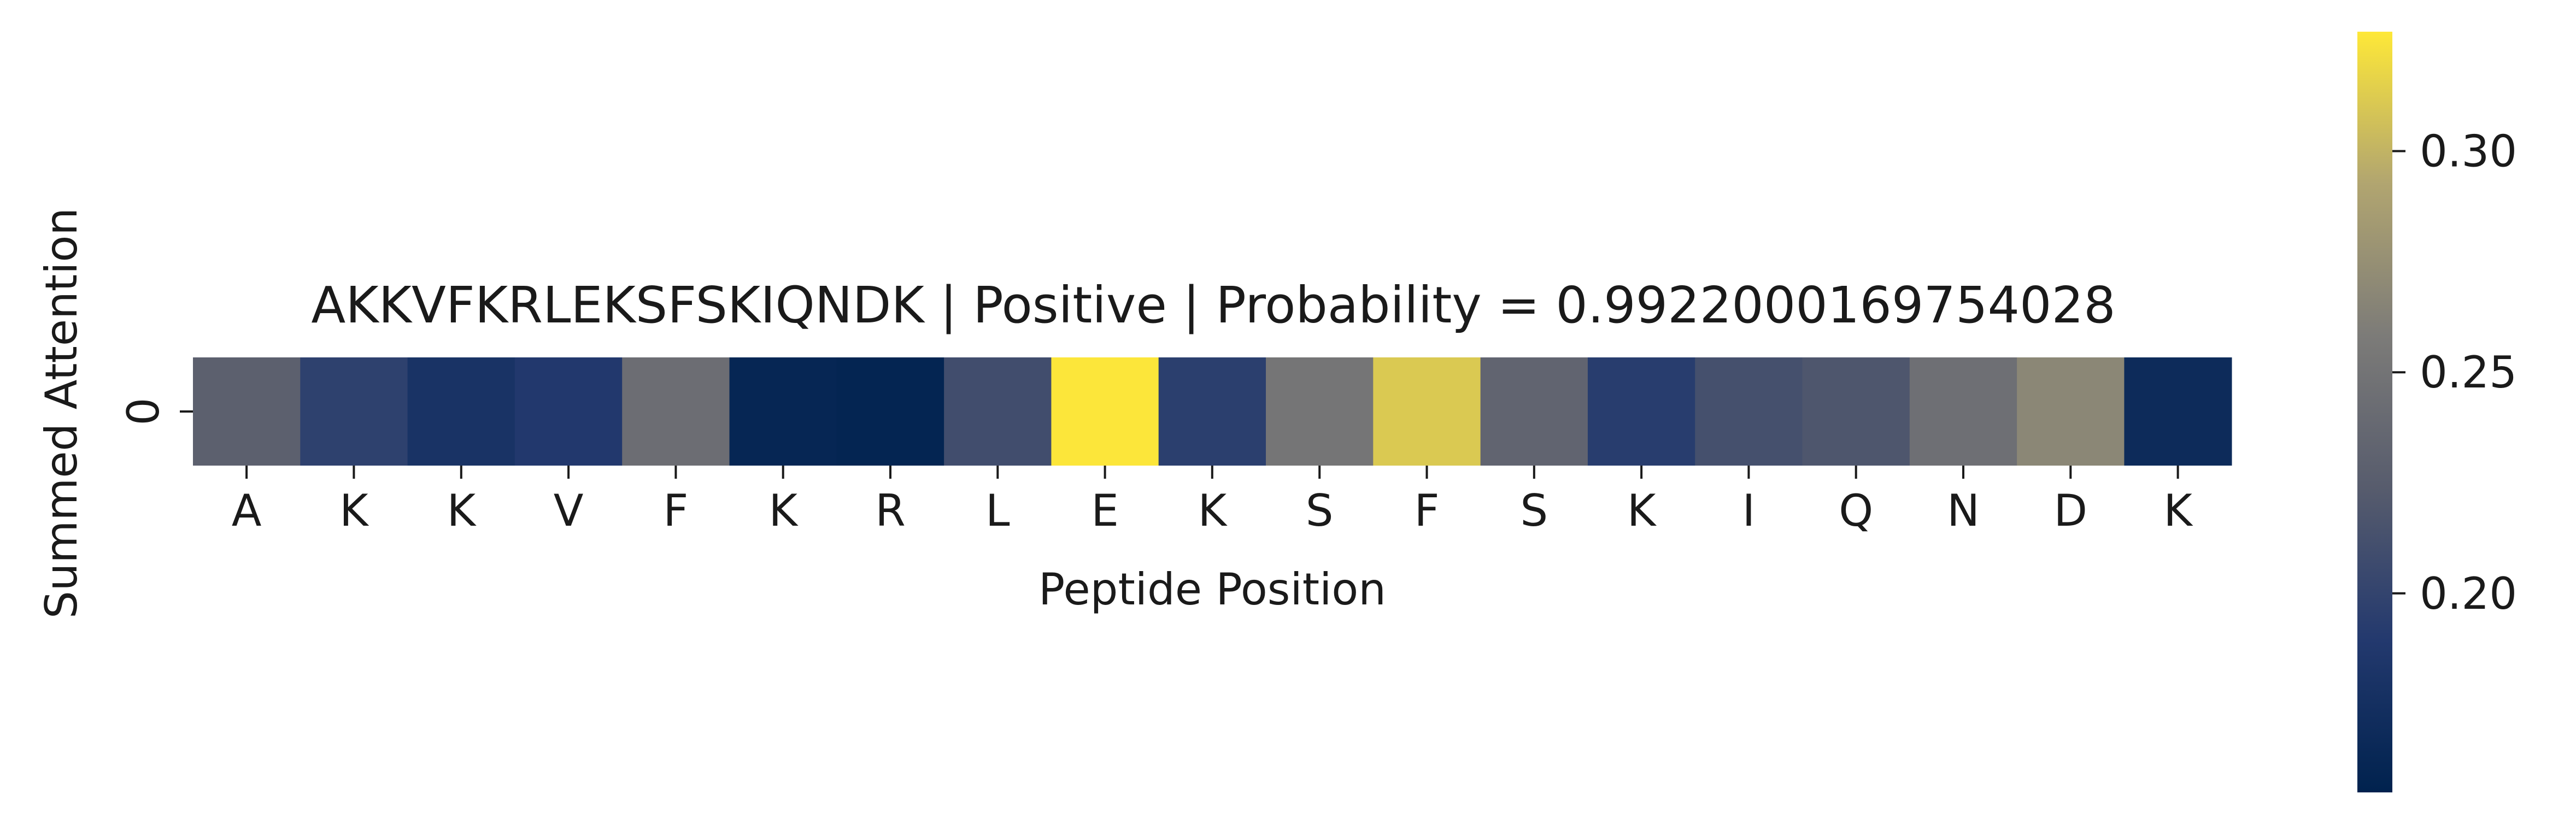 This screenshot has height=823, width=2576. What do you see at coordinates (997, 510) in the screenshot?
I see `x-tick-label: L` at bounding box center [997, 510].